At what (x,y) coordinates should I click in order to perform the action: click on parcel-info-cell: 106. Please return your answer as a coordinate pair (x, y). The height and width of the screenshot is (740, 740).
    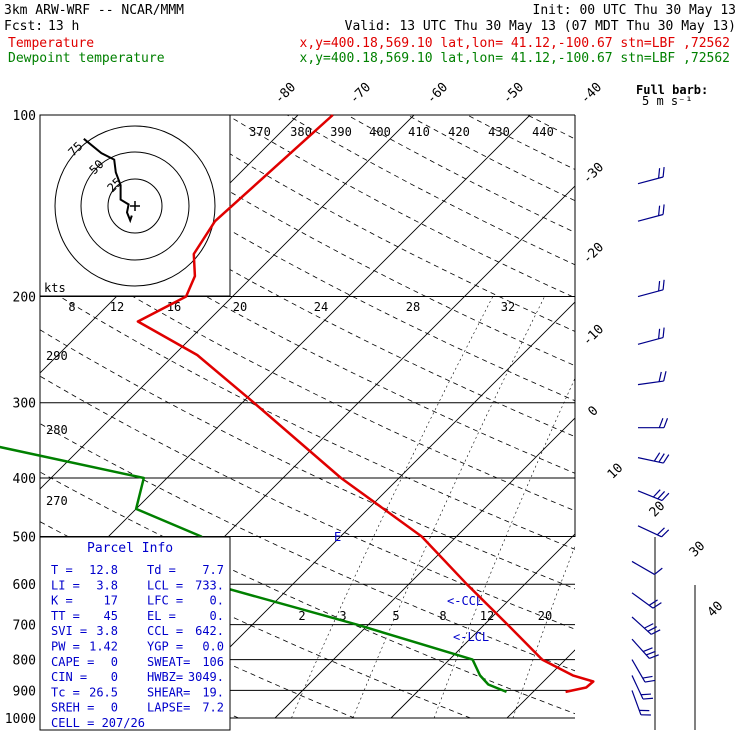
    Looking at the image, I should click on (213, 662).